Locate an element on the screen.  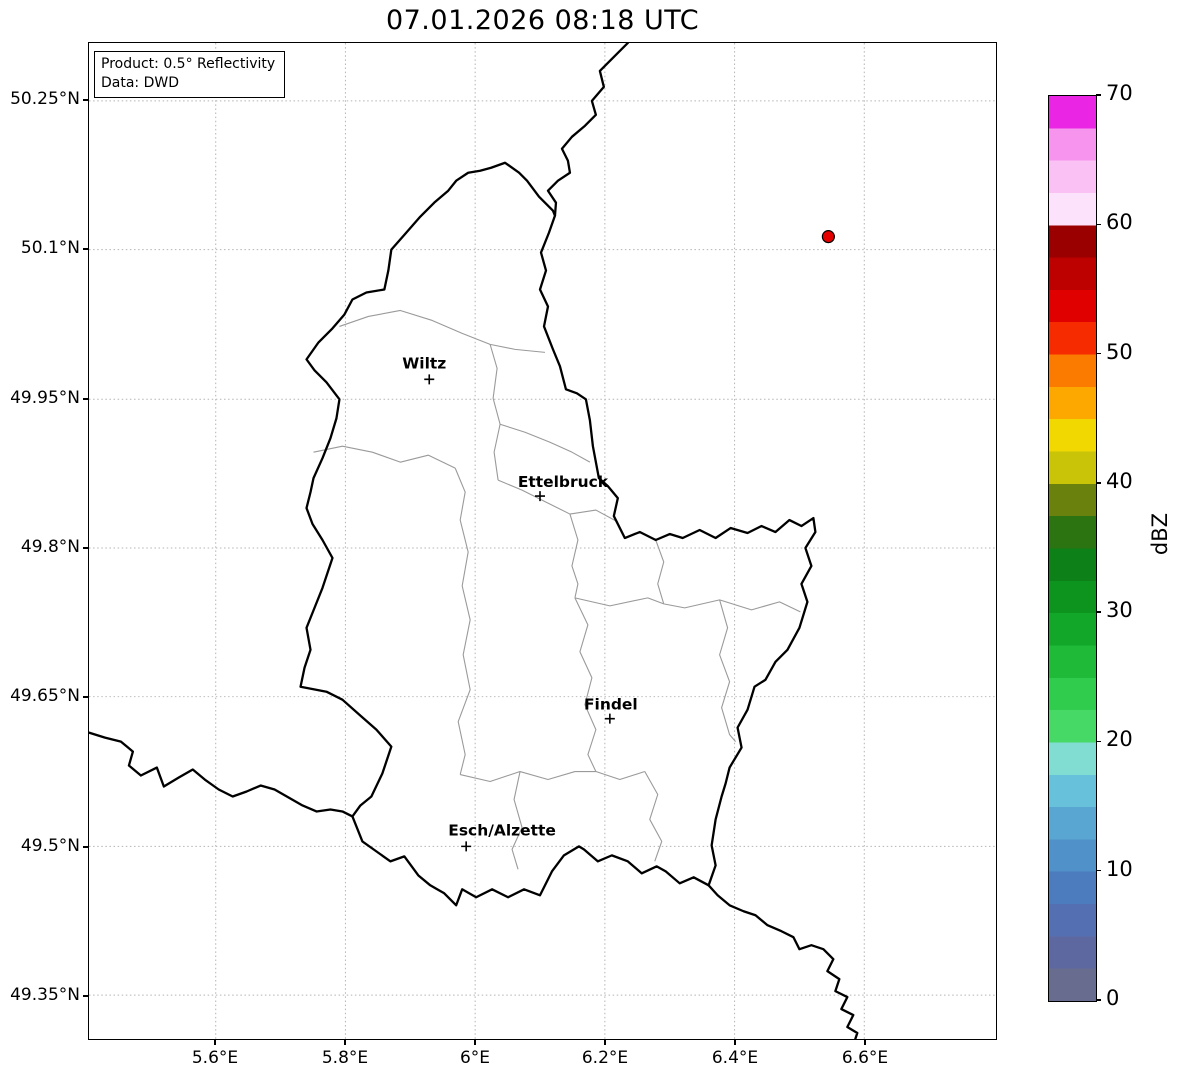
y-axis-tick-label: 49.8°N is located at coordinates (50, 547).